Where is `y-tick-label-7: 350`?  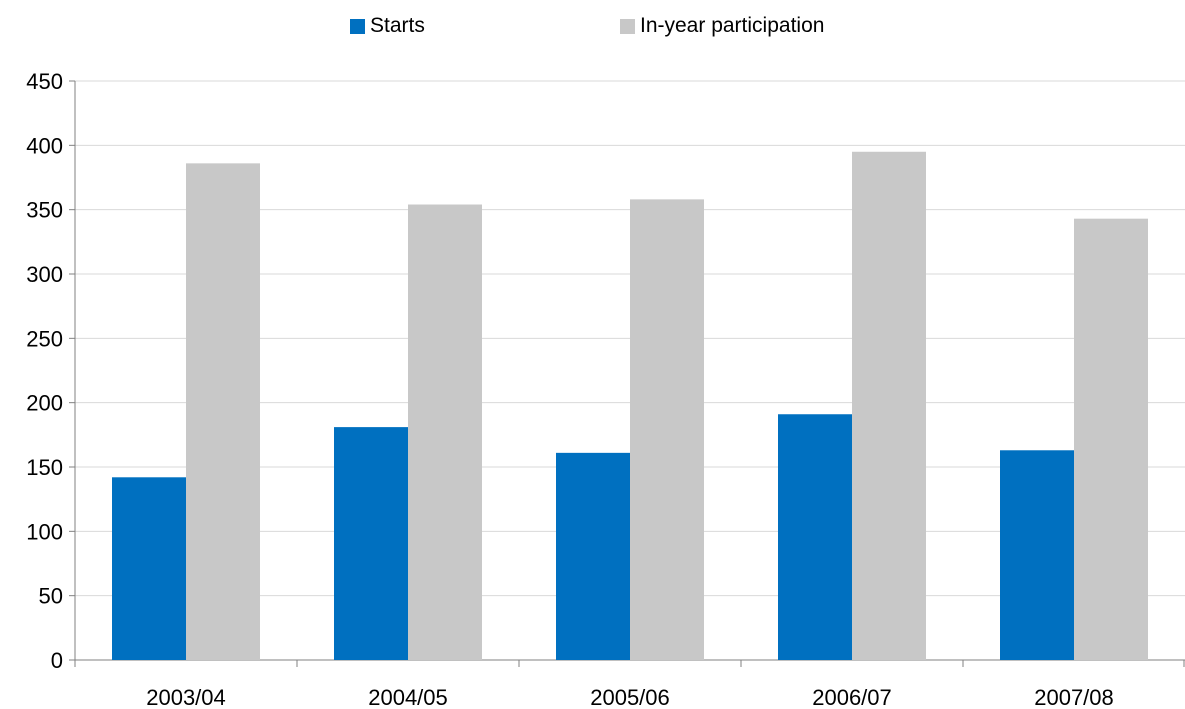 y-tick-label-7: 350 is located at coordinates (44, 210).